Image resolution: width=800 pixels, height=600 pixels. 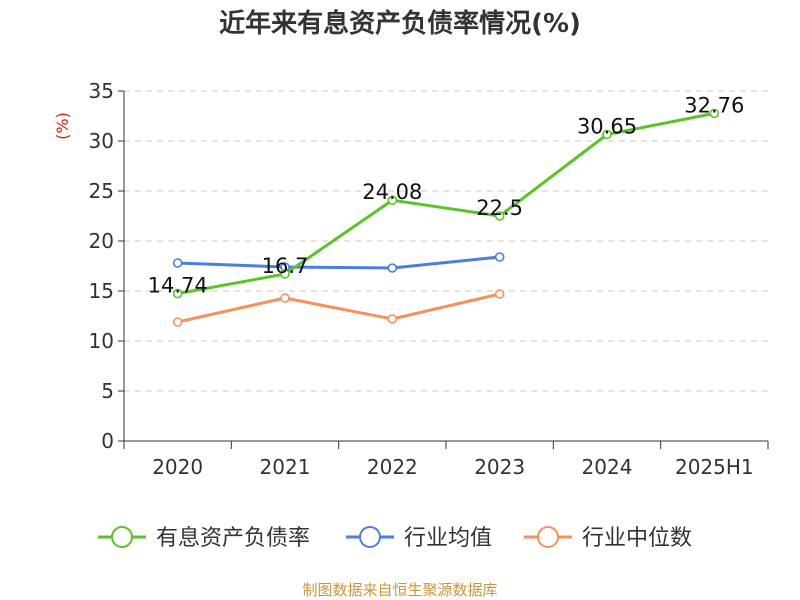 I want to click on x-tick-label: 2020, so click(x=177, y=467).